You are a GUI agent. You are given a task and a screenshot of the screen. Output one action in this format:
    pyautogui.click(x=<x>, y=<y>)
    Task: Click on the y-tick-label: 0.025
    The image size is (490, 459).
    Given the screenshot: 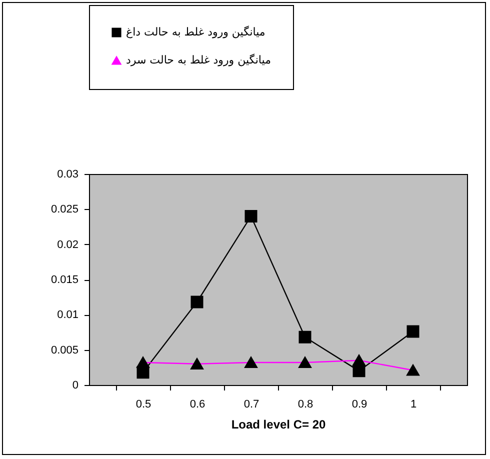 What is the action you would take?
    pyautogui.click(x=64, y=210)
    